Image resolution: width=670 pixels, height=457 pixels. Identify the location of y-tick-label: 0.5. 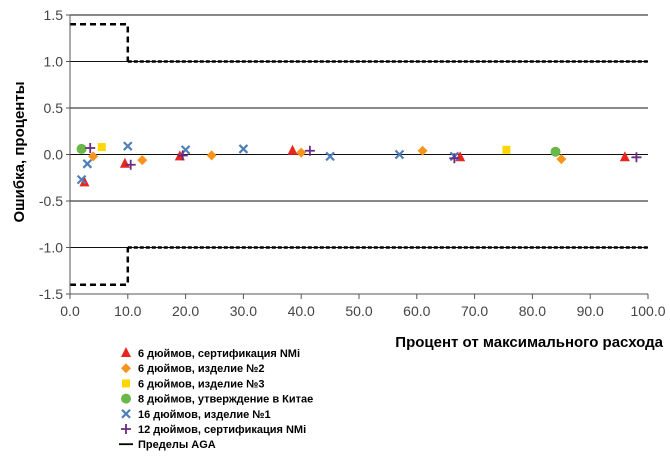
(54, 108).